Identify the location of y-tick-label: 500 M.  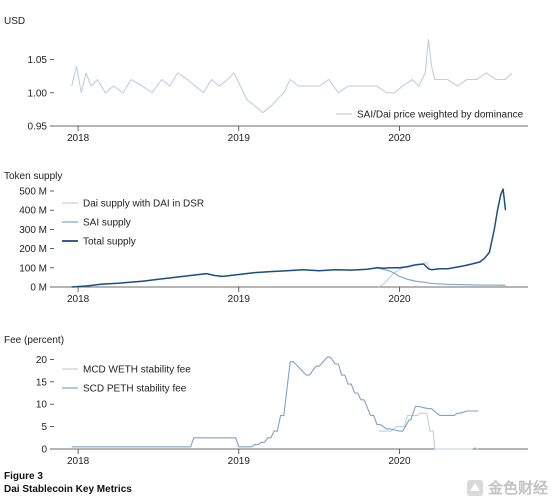
(33, 192).